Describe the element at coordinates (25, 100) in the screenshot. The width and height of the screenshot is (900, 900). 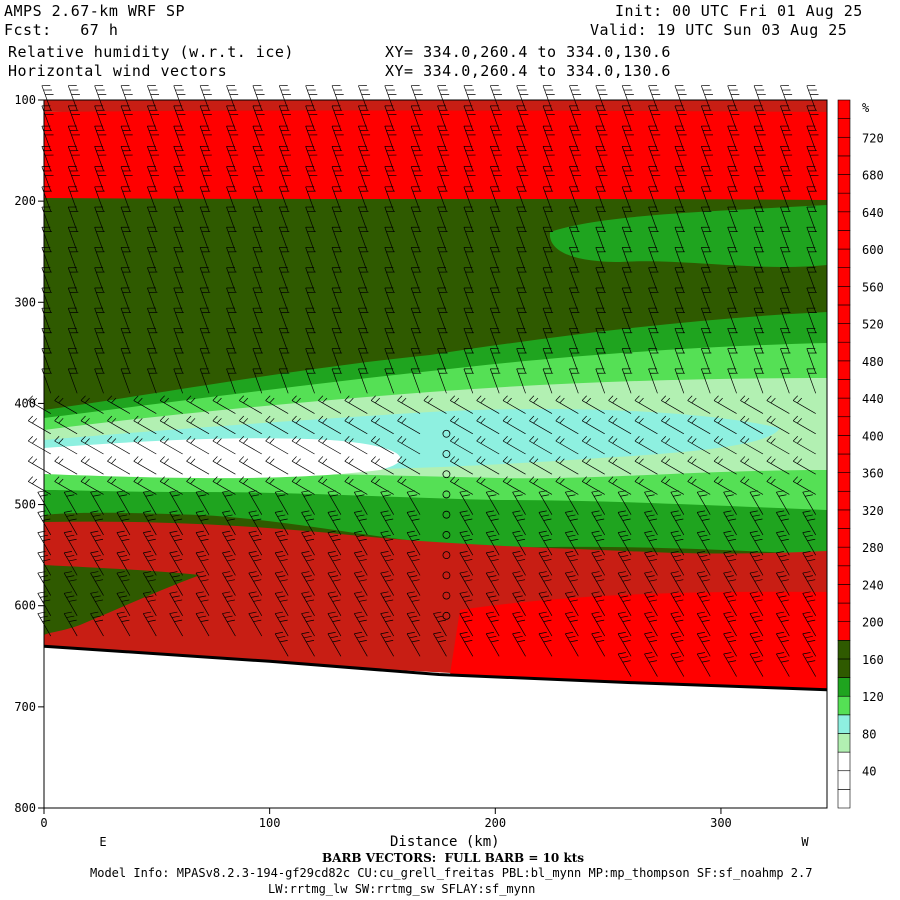
I see `y-tick-label: 100` at that location.